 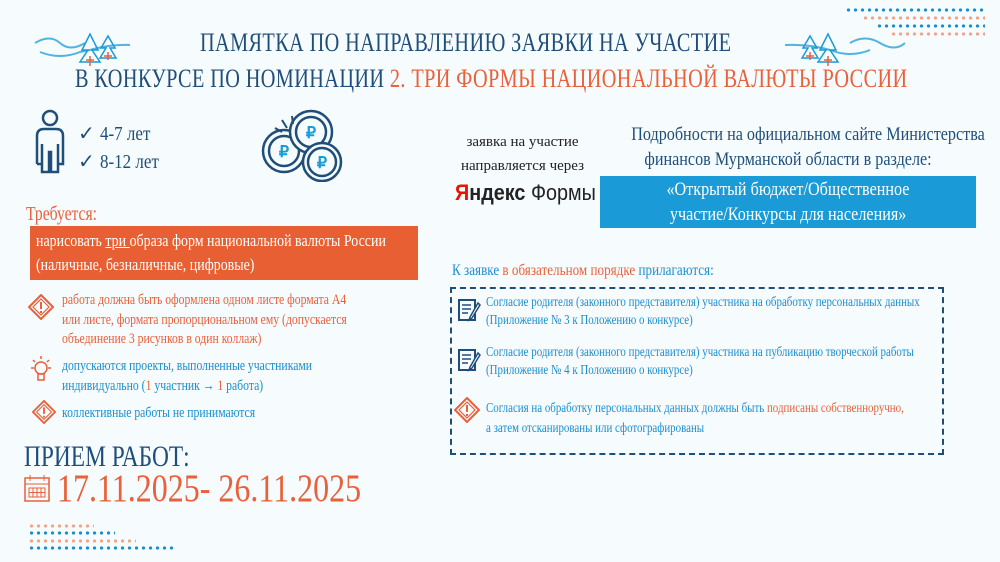 What do you see at coordinates (788, 189) in the screenshot?
I see `site-section-line1: «Открытый бюджет/Общественное` at bounding box center [788, 189].